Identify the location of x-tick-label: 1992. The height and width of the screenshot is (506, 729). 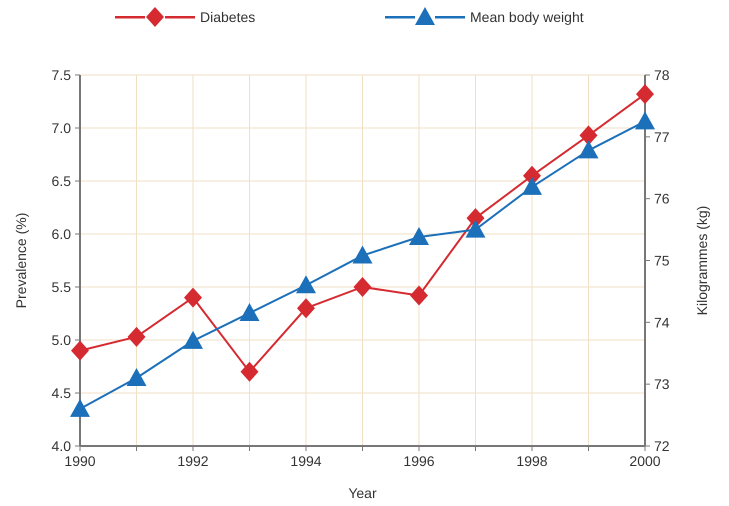
(193, 461).